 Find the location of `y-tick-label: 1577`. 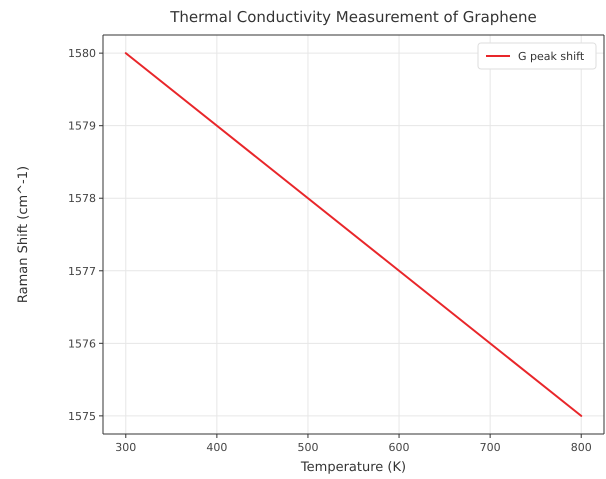

y-tick-label: 1577 is located at coordinates (82, 271).